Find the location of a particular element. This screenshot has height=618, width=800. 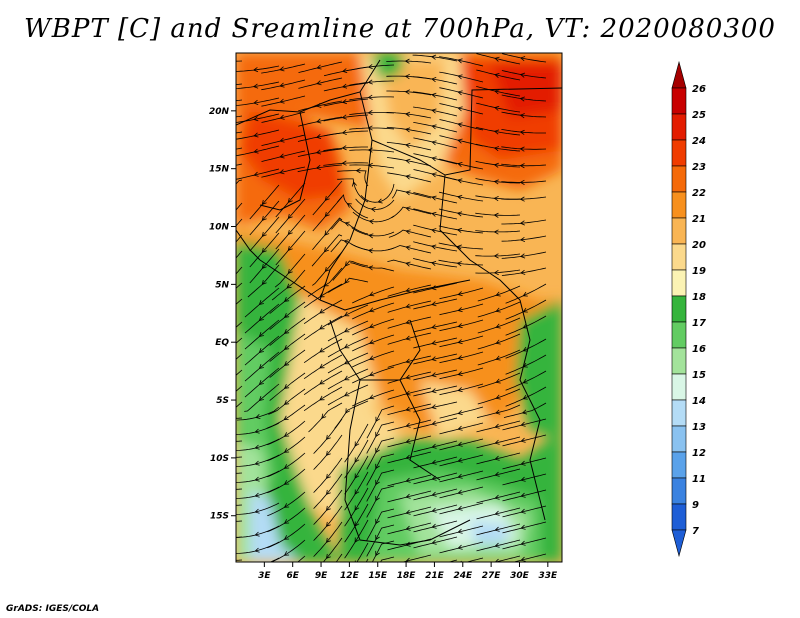

colorbar-label: 16 is located at coordinates (699, 349).